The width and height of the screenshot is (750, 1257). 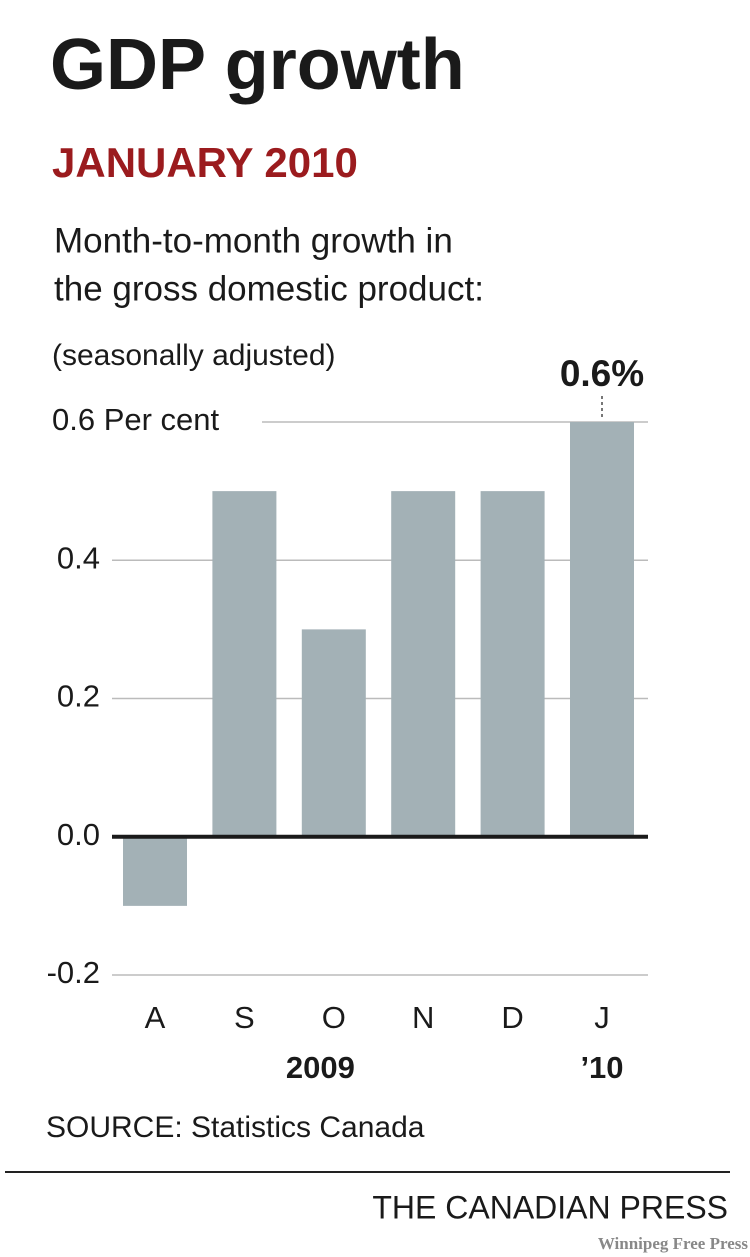 I want to click on watermark: Winnipeg Free Press, so click(x=673, y=1243).